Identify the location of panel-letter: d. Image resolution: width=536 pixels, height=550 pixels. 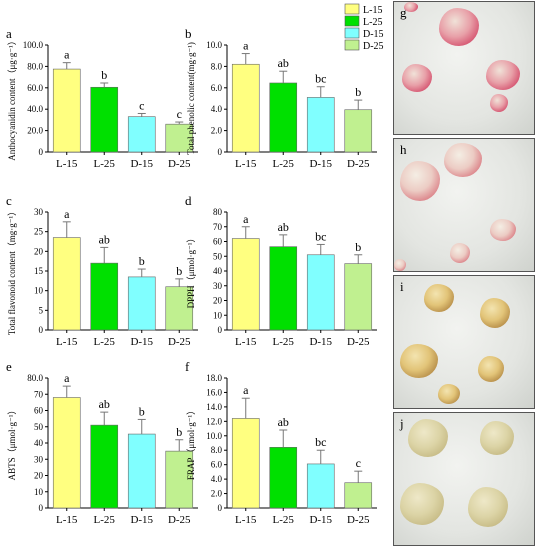
(188, 200).